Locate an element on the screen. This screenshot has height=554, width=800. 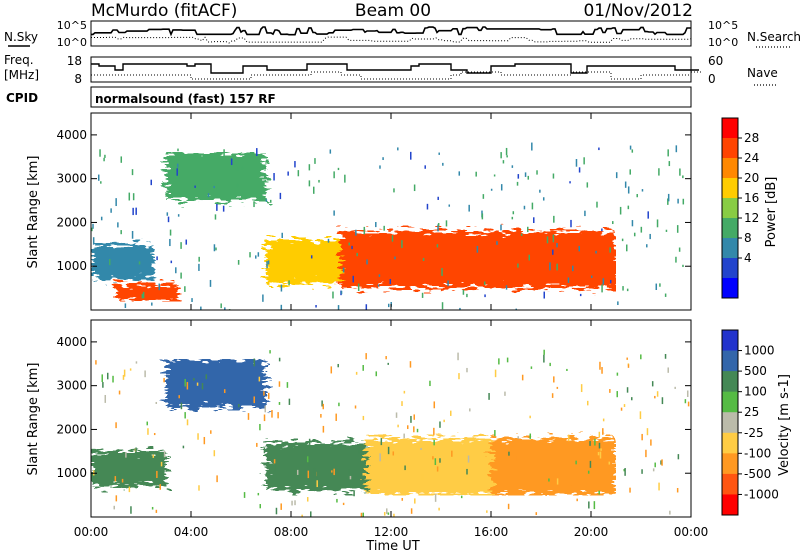
colorbar-tick-label: 500 is located at coordinates (755, 371).